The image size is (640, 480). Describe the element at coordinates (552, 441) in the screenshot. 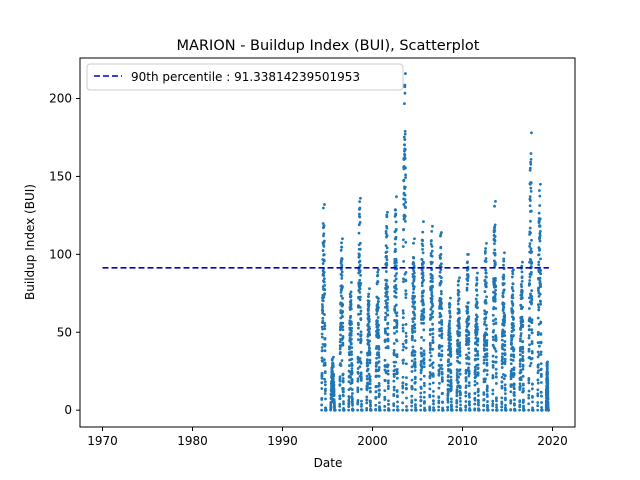

I see `x-tick-label: 2020` at that location.